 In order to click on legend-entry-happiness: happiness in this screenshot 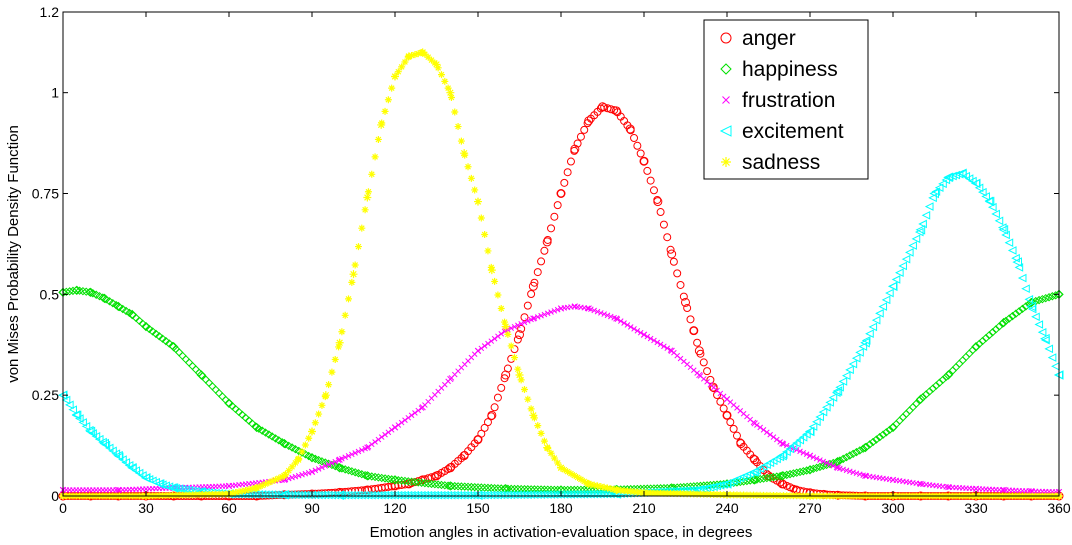, I will do `click(779, 69)`.